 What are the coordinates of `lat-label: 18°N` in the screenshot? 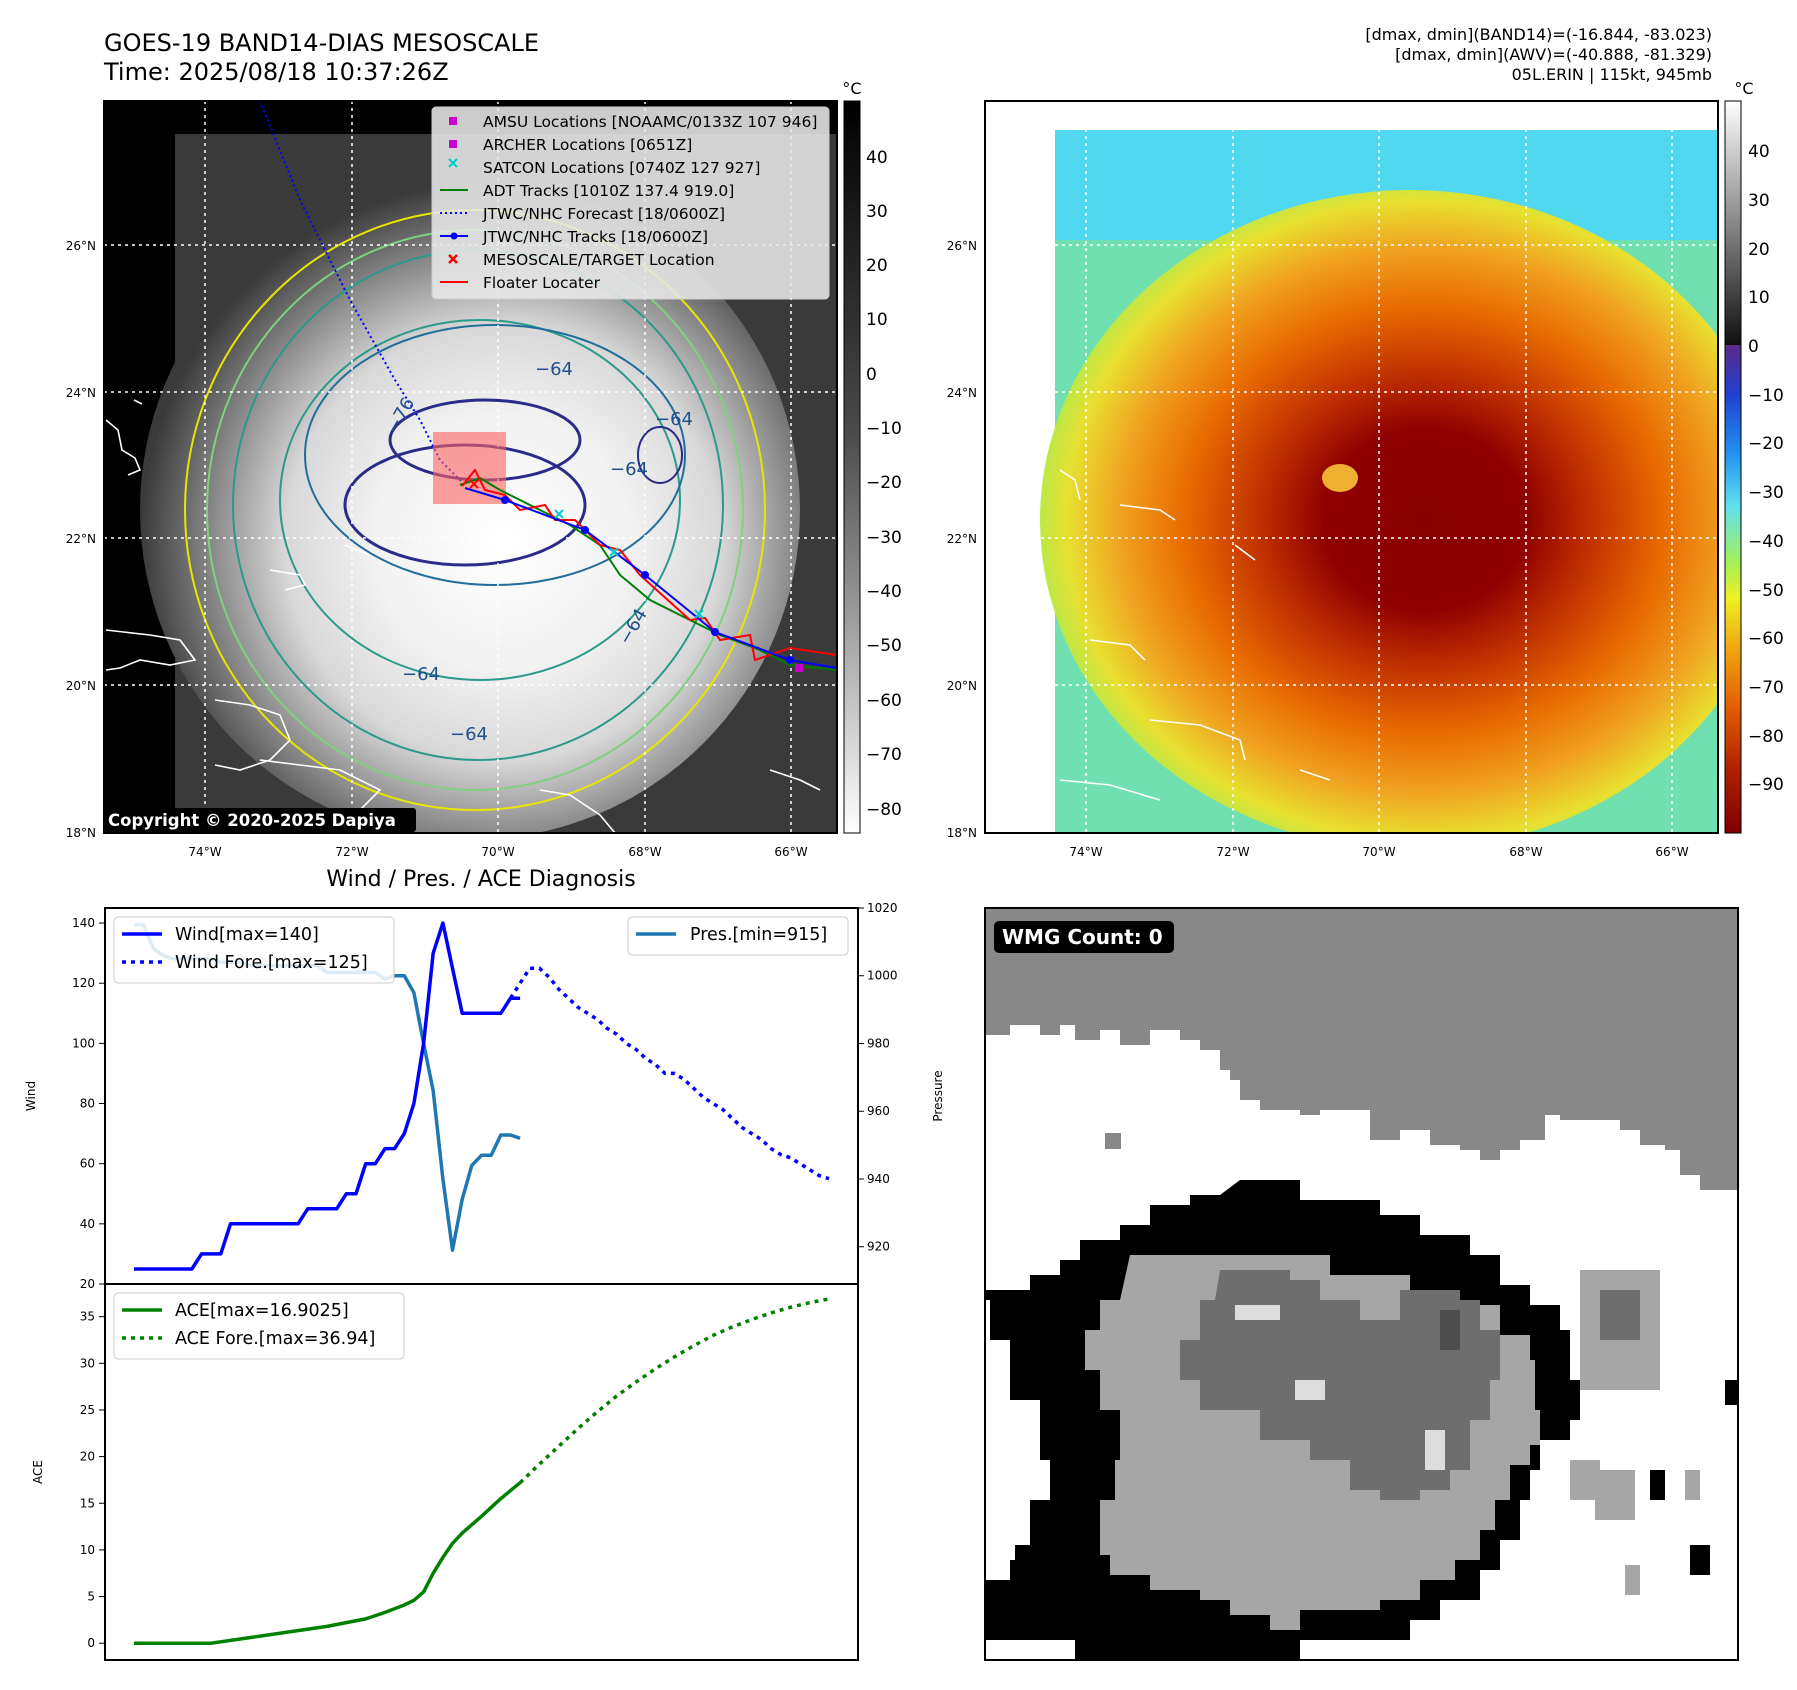 It's located at (81, 833).